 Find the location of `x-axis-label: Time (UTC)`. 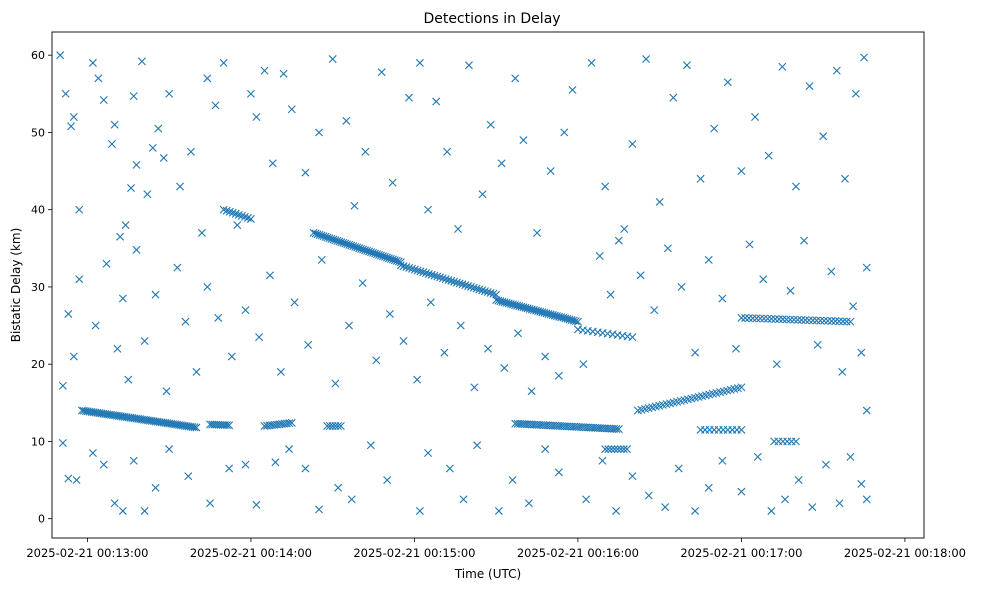

x-axis-label: Time (UTC) is located at coordinates (487, 574).